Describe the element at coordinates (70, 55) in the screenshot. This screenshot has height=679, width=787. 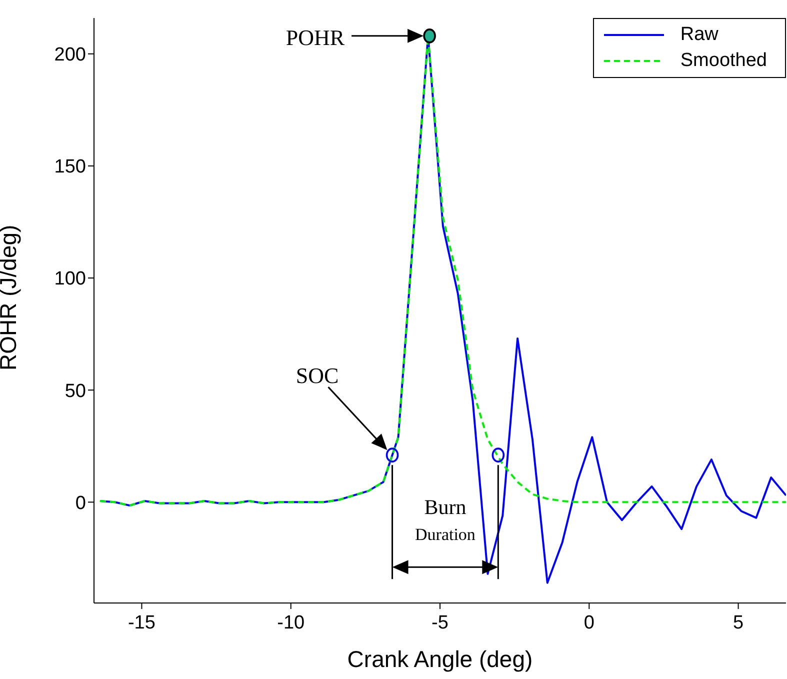
I see `y-tick-label: 200` at that location.